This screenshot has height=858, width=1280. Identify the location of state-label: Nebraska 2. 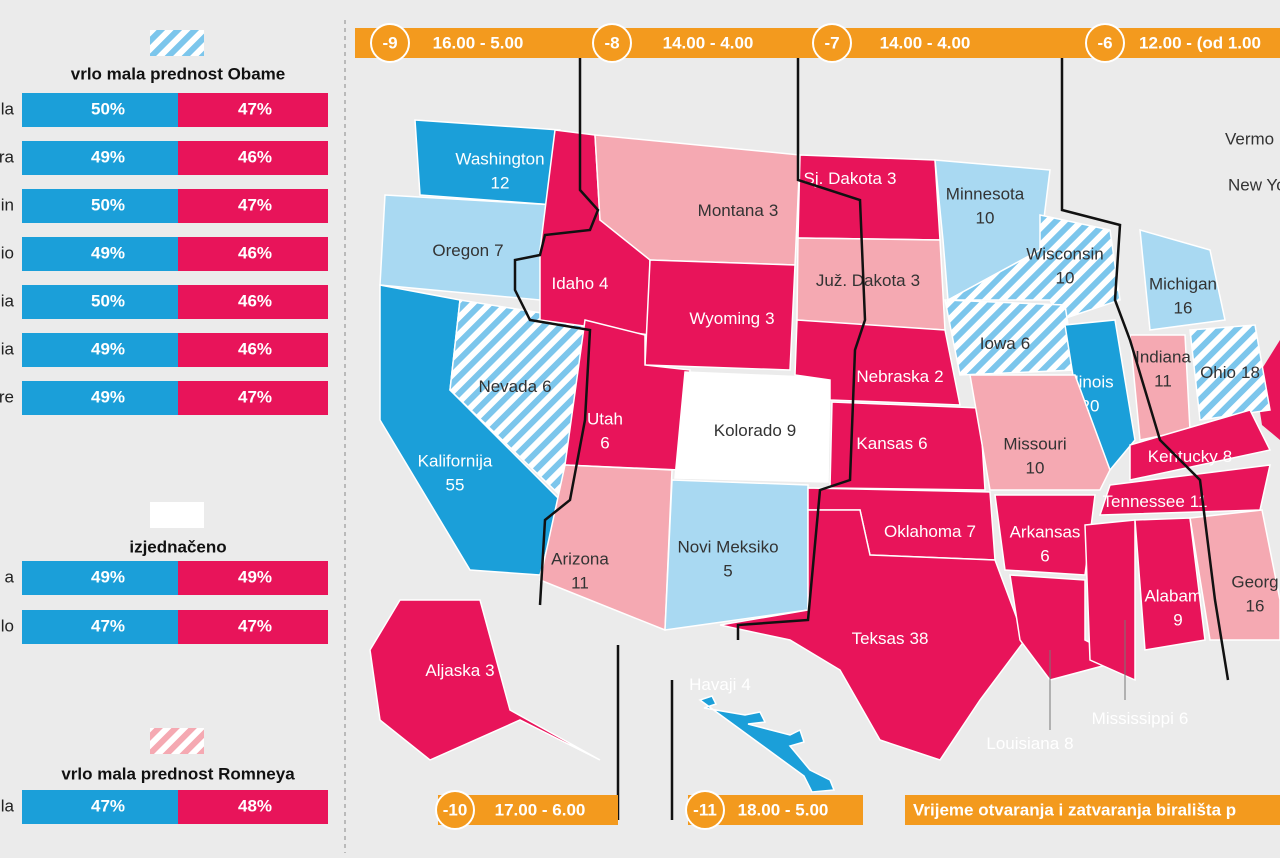
(899, 376).